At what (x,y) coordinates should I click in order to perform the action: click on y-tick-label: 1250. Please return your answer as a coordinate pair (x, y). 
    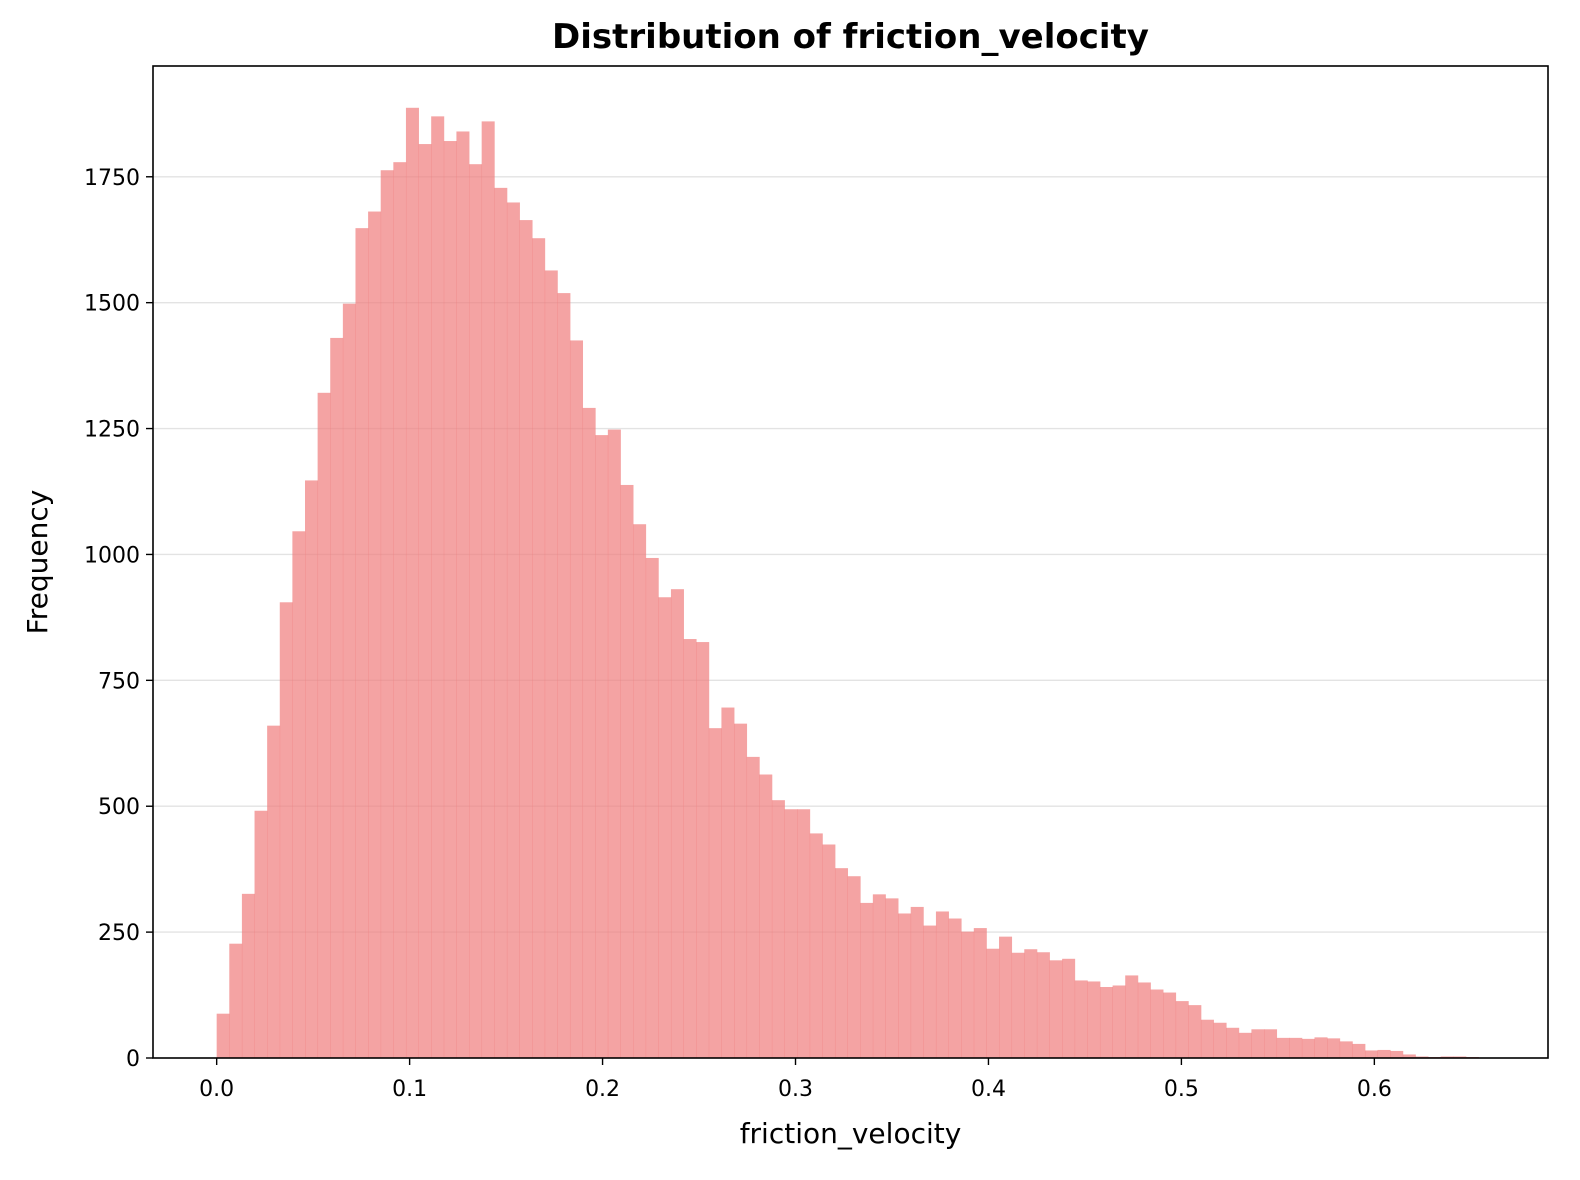
    Looking at the image, I should click on (112, 430).